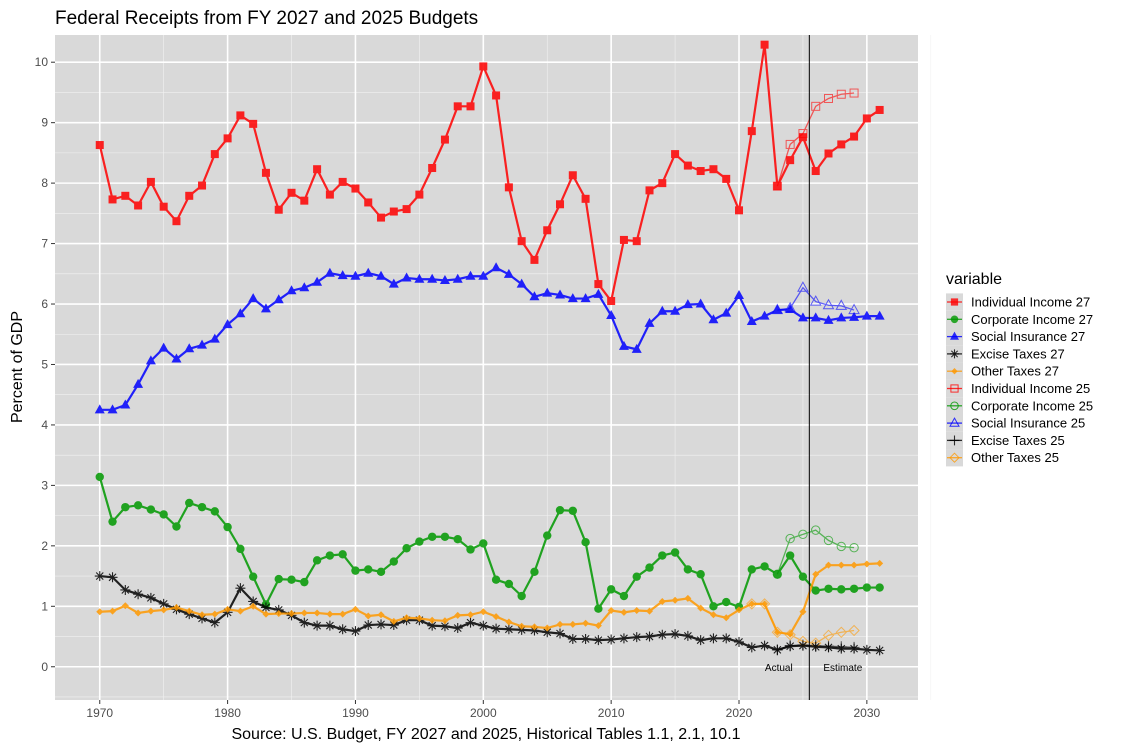 This screenshot has width=1125, height=750. I want to click on legend-item: Other Taxes 27, so click(1002, 371).